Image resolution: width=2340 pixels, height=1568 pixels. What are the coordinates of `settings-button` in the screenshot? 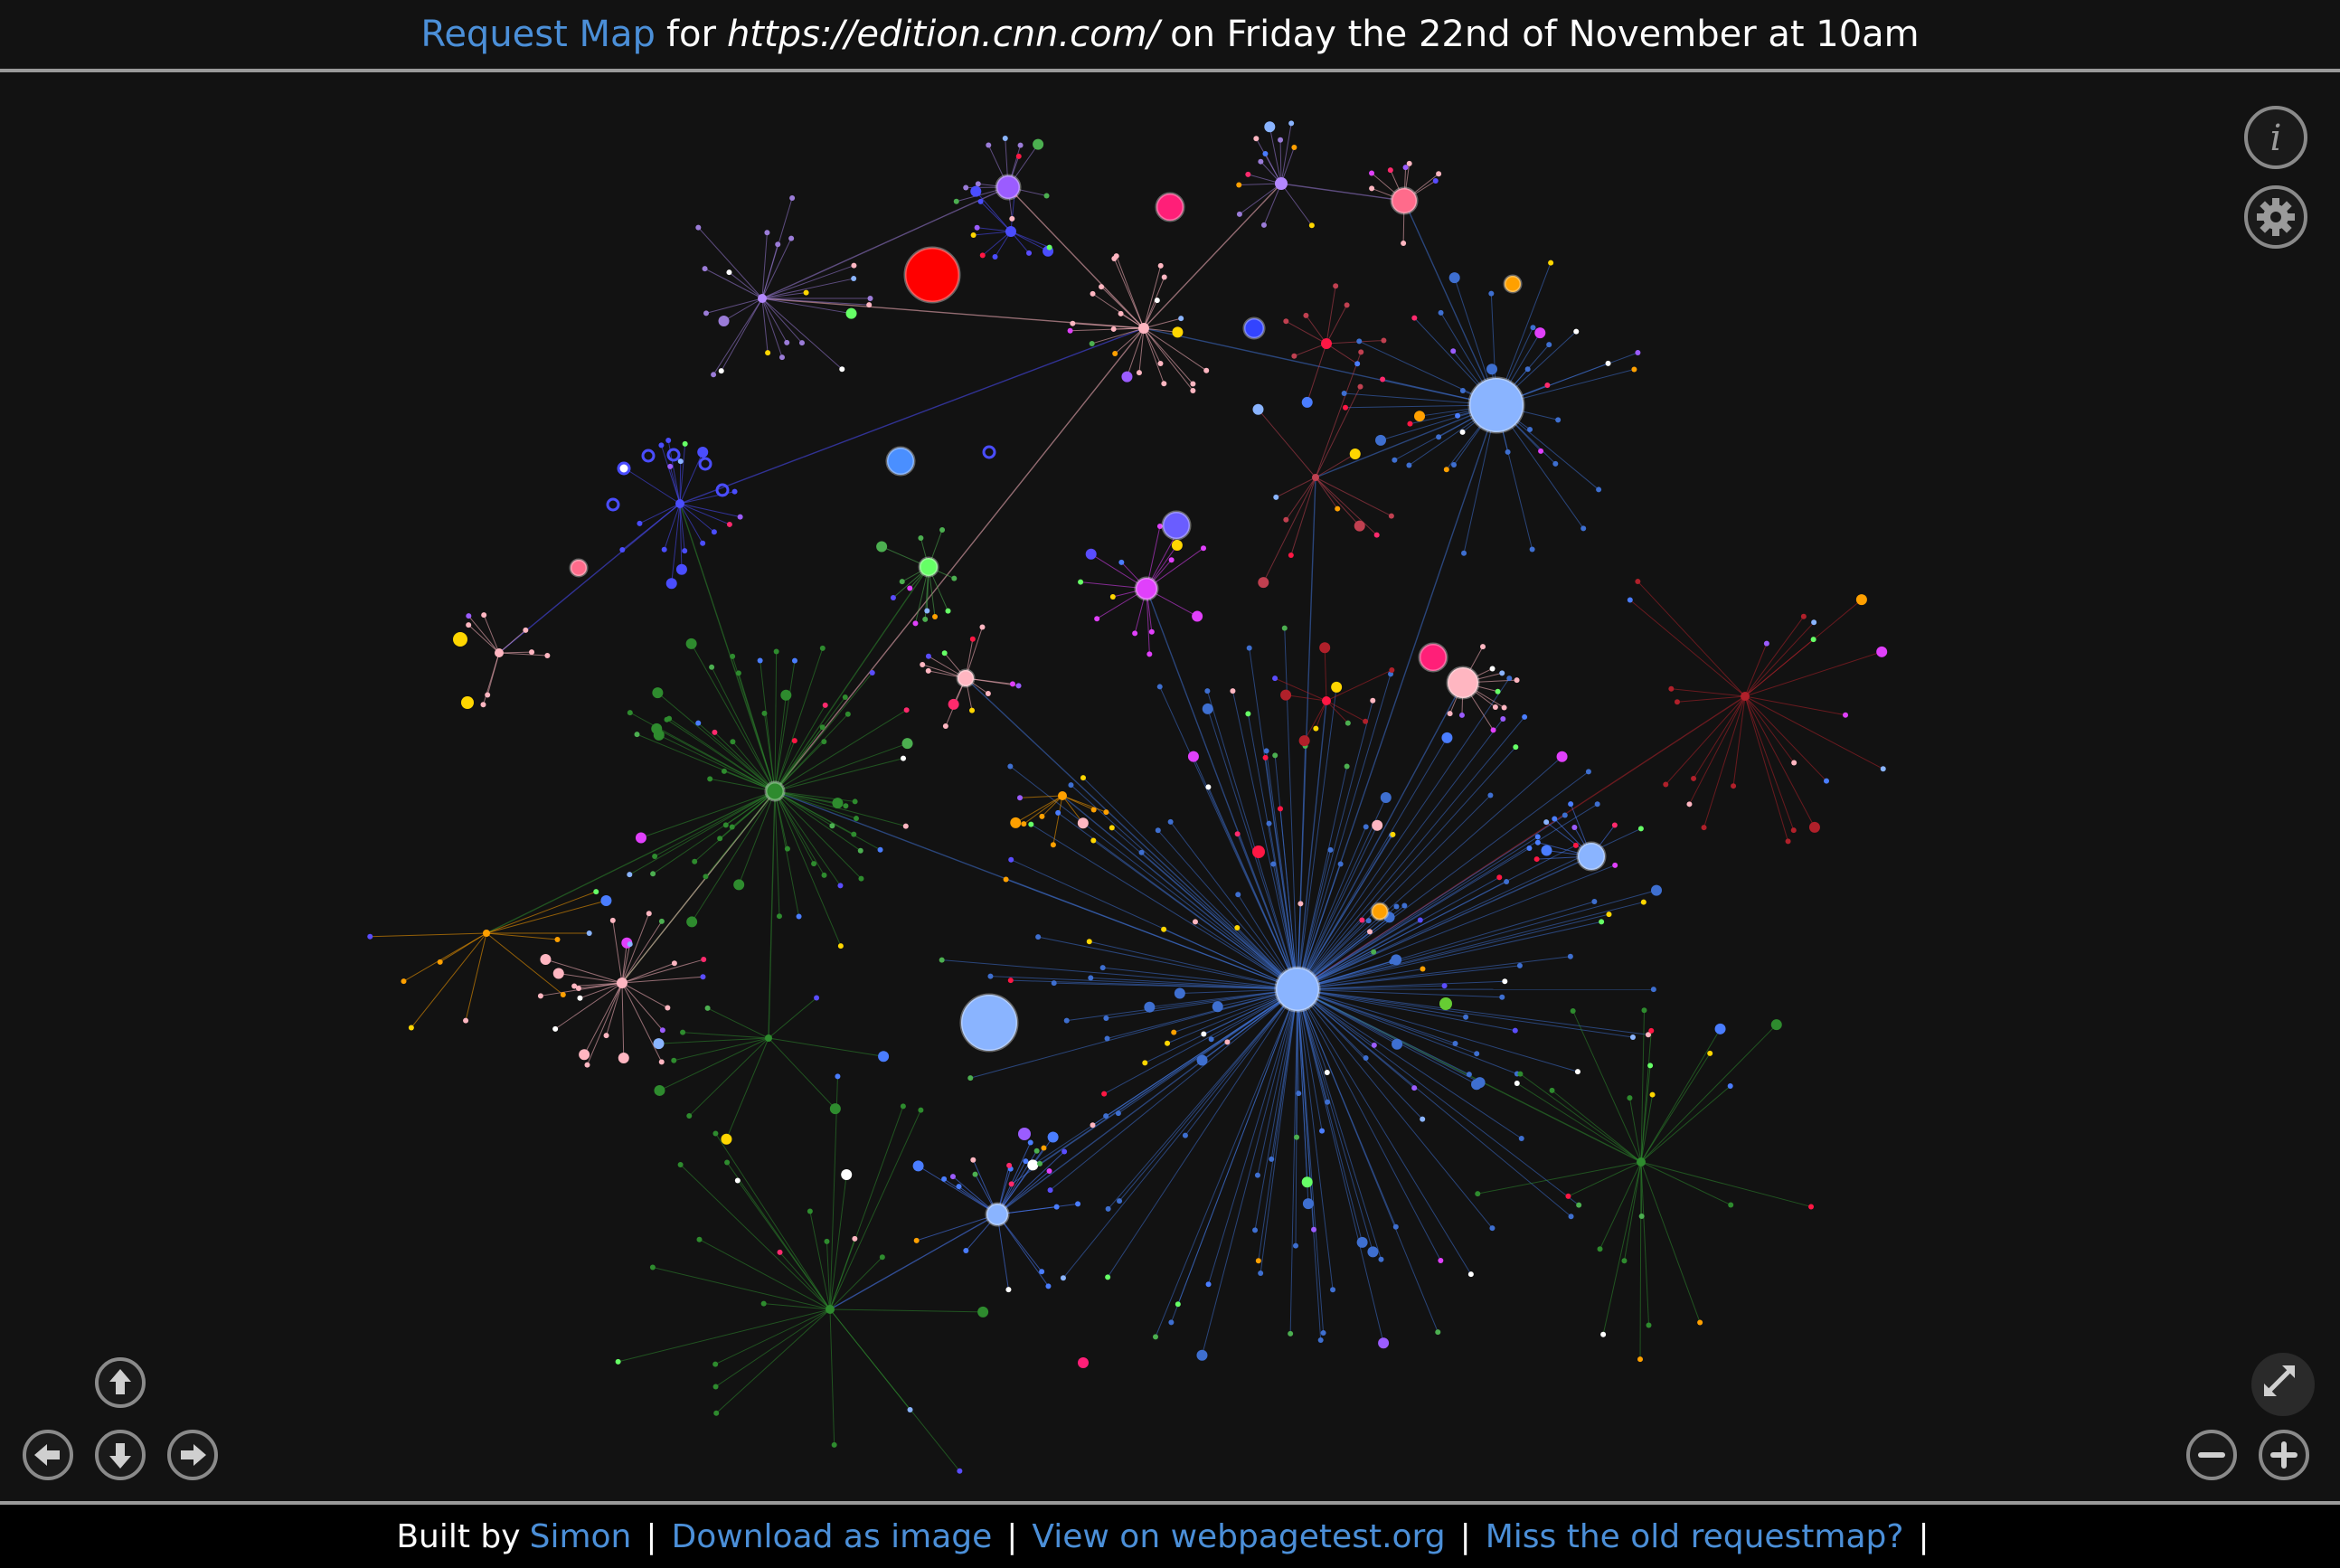 It's located at (2276, 217).